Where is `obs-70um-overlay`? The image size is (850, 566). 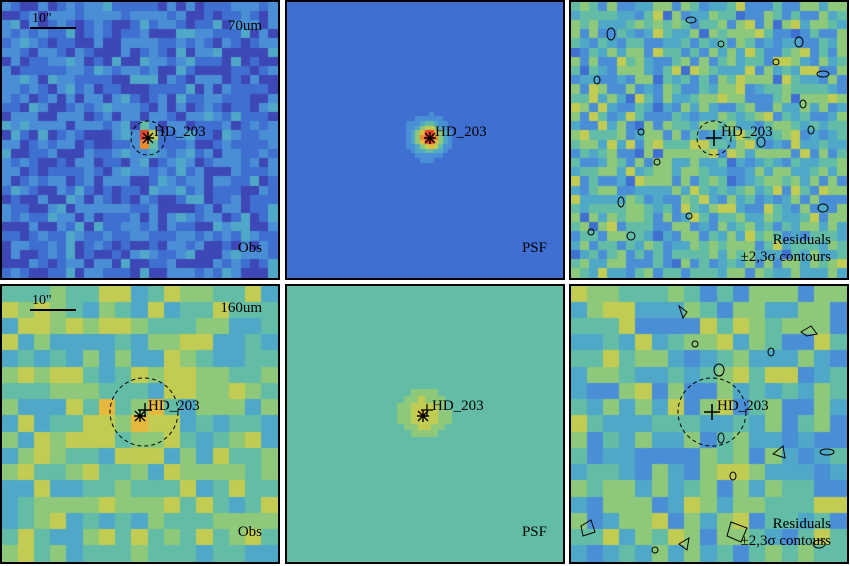
obs-70um-overlay is located at coordinates (148, 138).